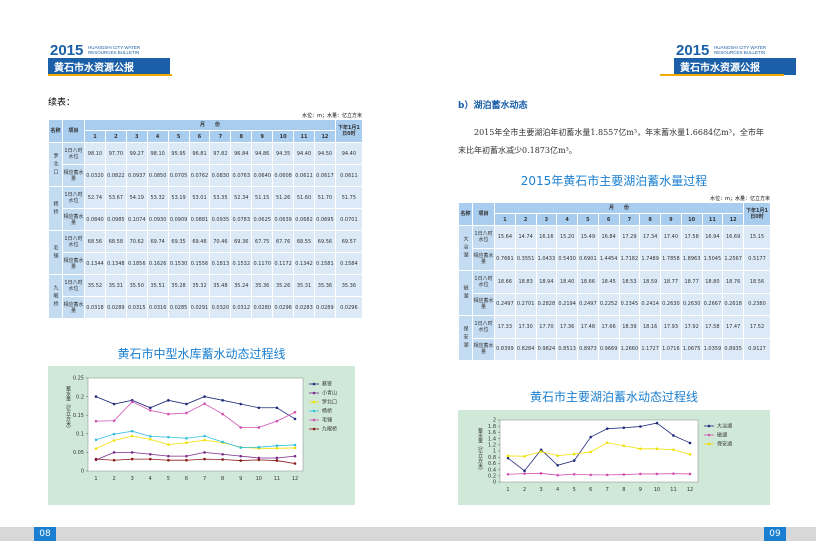  I want to click on value-cell: 17.93, so click(671, 327).